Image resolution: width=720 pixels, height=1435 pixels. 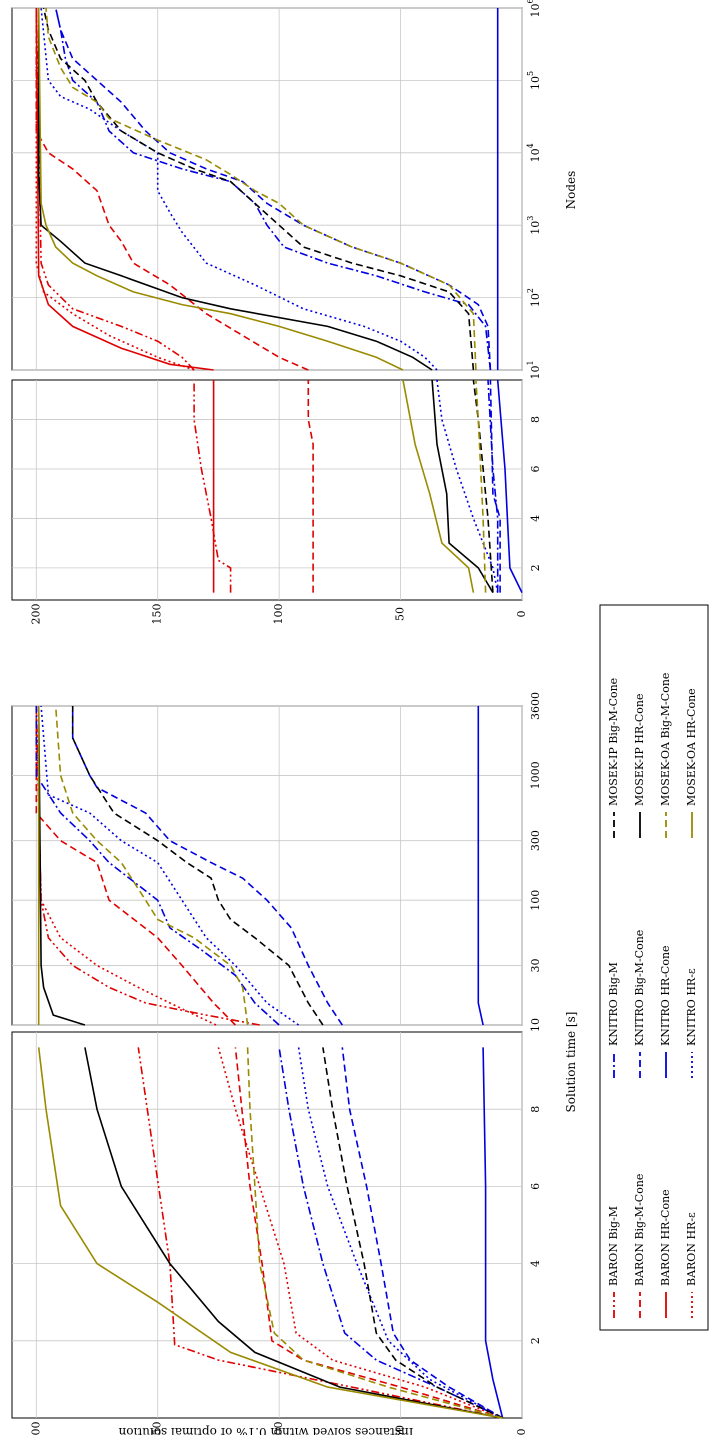 I want to click on x-tick-label: 10¹, so click(x=534, y=369).